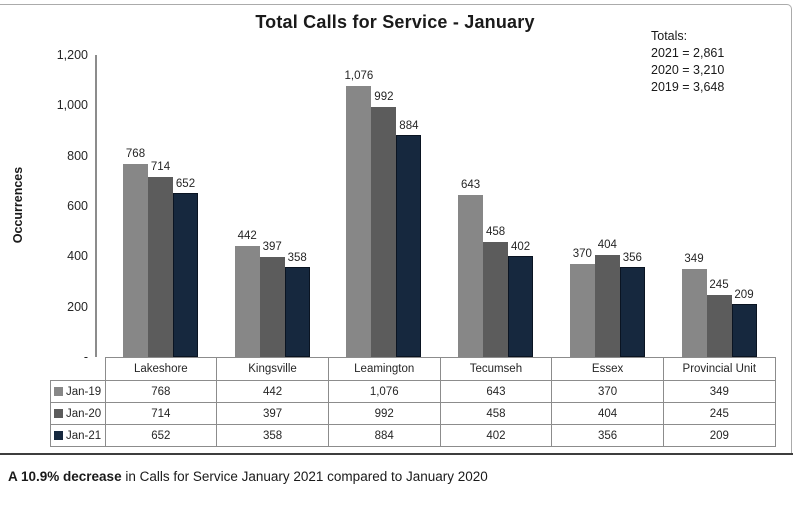  What do you see at coordinates (669, 36) in the screenshot?
I see `totals-heading: Totals:` at bounding box center [669, 36].